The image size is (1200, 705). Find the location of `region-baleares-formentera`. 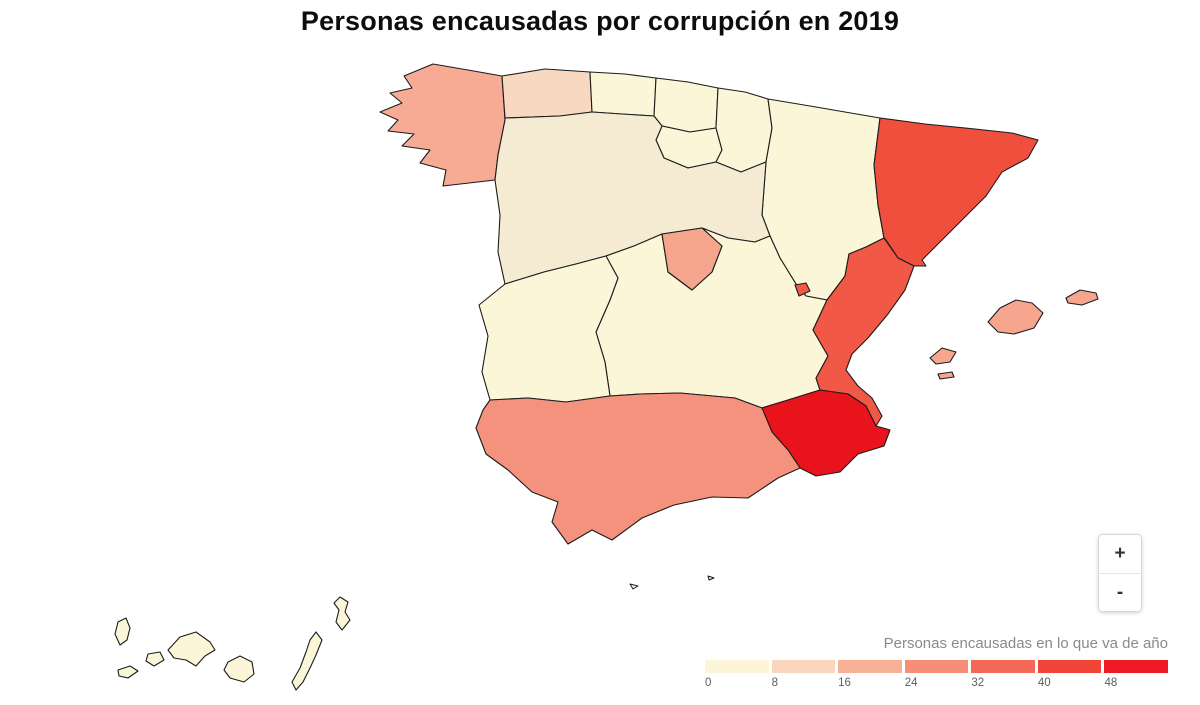

region-baleares-formentera is located at coordinates (946, 375).